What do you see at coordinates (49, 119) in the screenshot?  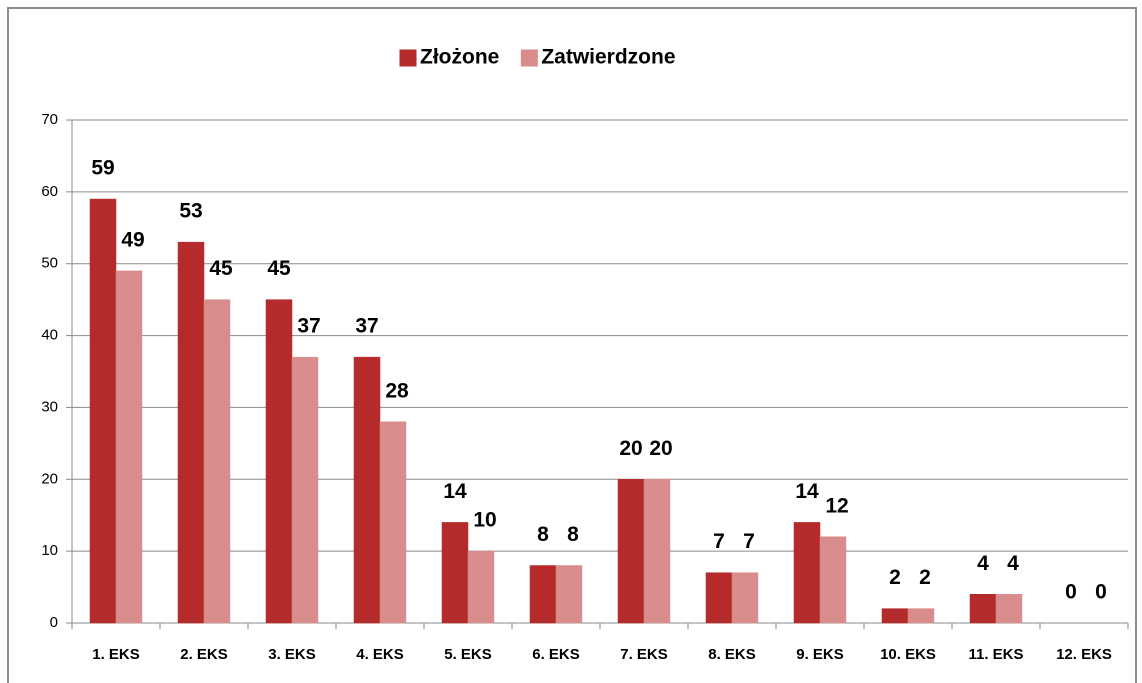 I see `y-tick-label: 70` at bounding box center [49, 119].